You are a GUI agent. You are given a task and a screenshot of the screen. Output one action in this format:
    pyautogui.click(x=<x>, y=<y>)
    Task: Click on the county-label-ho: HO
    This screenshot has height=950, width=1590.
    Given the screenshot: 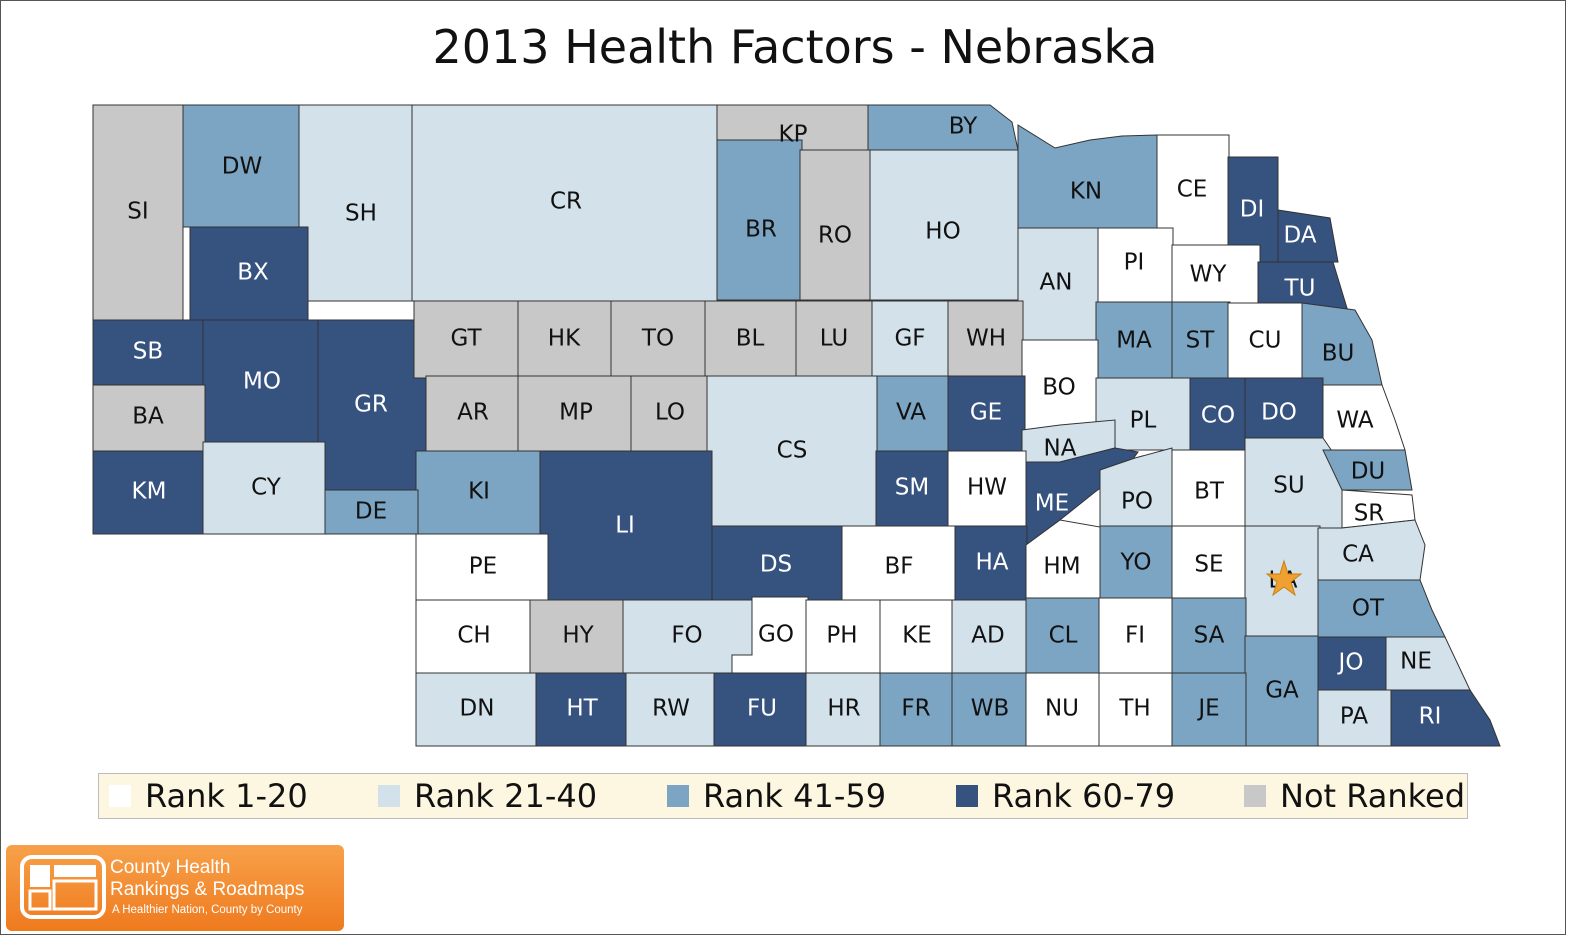 What is the action you would take?
    pyautogui.click(x=942, y=232)
    